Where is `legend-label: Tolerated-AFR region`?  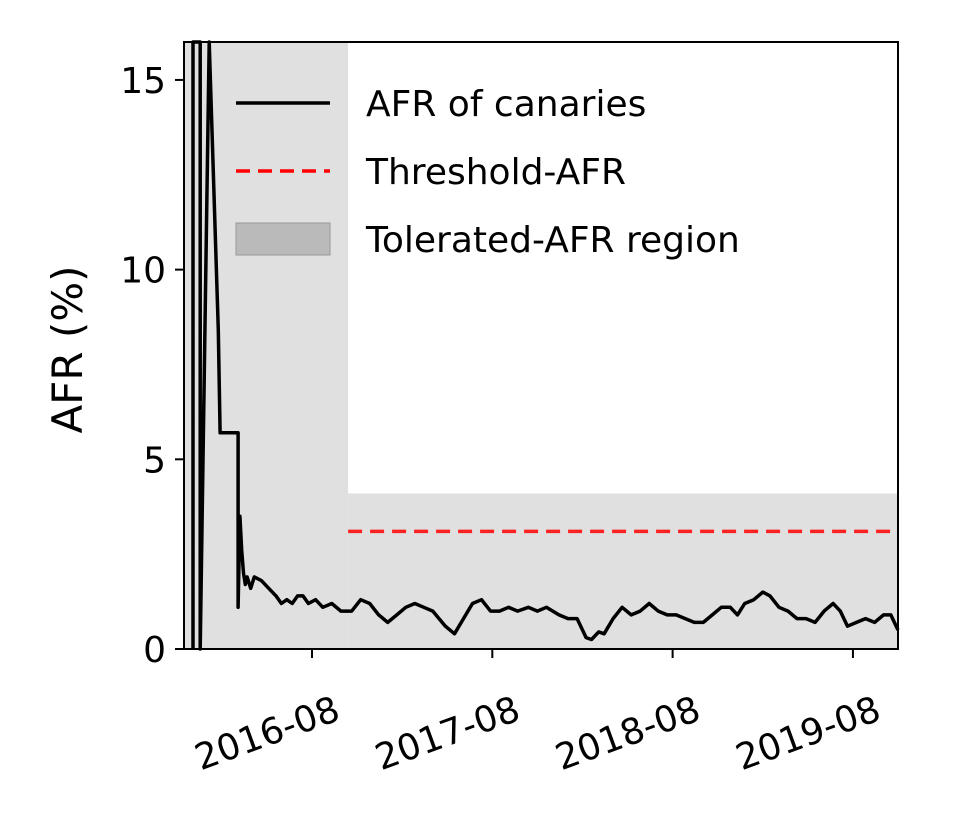
legend-label: Tolerated-AFR region is located at coordinates (552, 240).